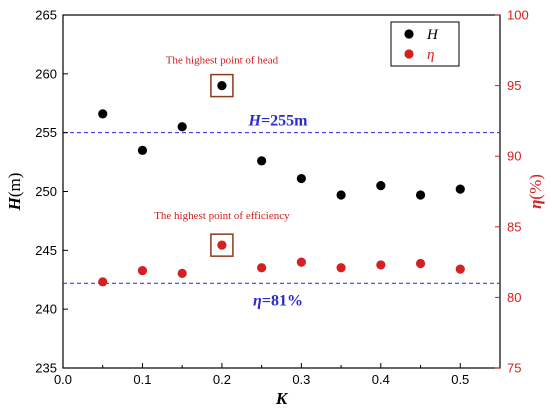 The height and width of the screenshot is (411, 550). Describe the element at coordinates (460, 379) in the screenshot. I see `x-tick-label: 0.5` at that location.